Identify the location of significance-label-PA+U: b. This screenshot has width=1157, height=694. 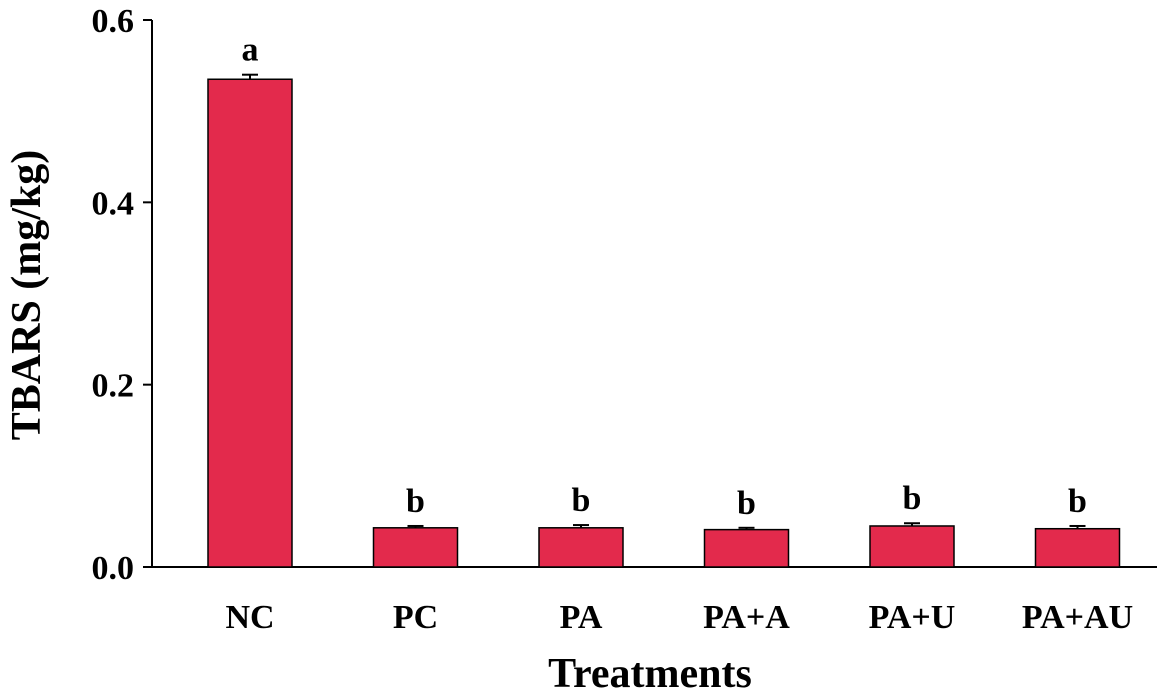
(912, 498).